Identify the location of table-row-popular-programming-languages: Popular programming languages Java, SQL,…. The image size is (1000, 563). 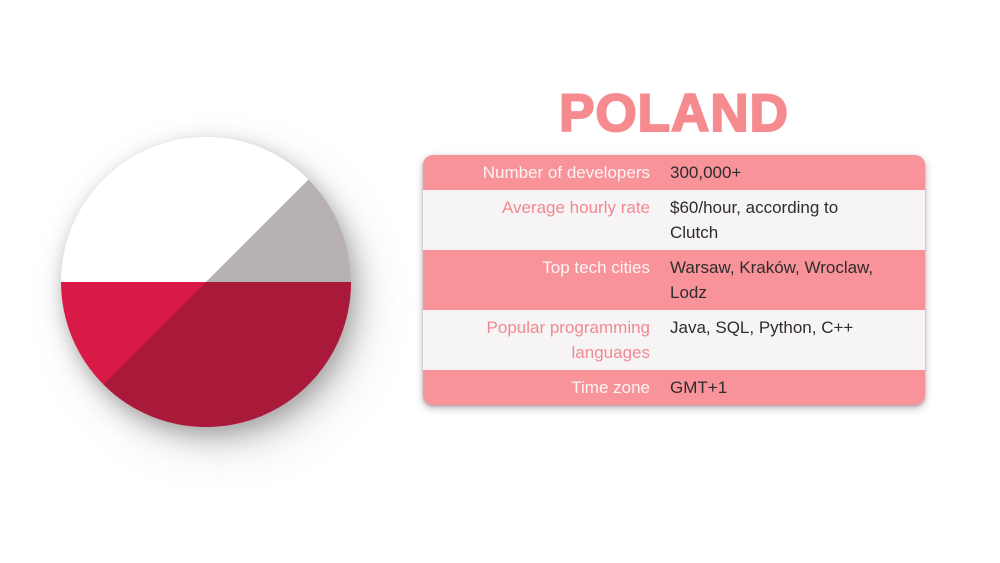
(674, 340).